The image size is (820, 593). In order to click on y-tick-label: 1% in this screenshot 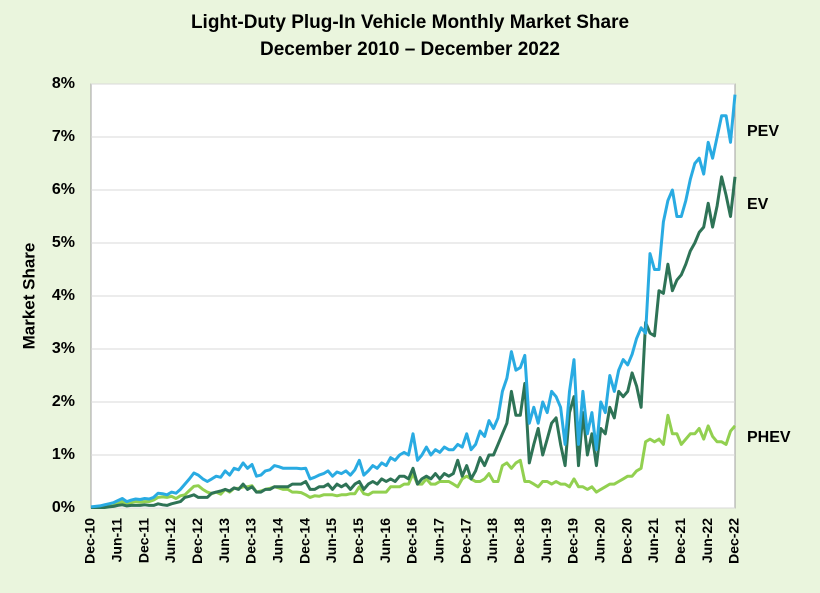, I will do `click(63, 454)`.